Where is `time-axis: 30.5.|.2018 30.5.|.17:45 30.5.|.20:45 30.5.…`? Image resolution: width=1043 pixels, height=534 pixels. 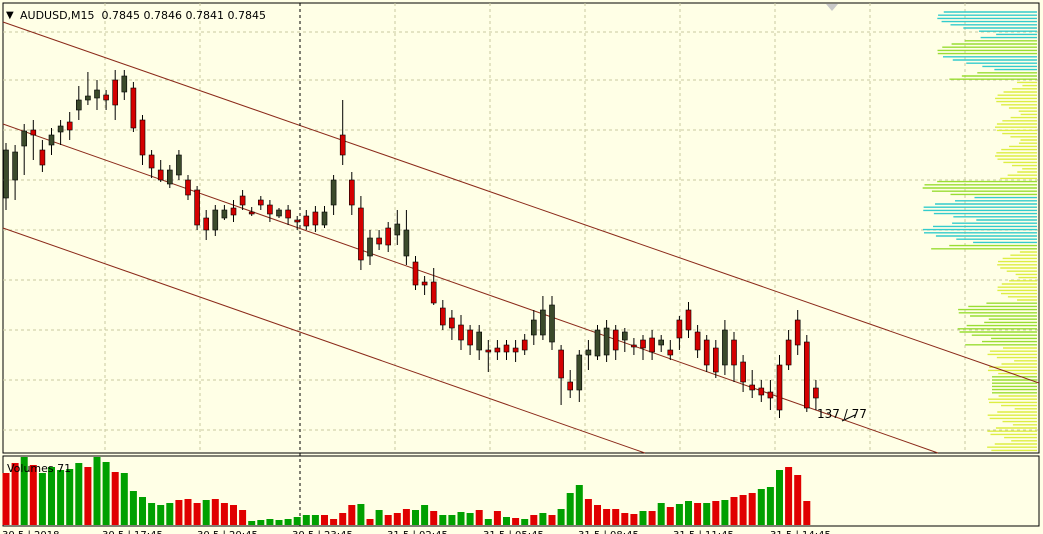 time-axis: 30.5.|.2018 30.5.|.17:45 30.5.|.20:45 30.5.… is located at coordinates (416, 532).